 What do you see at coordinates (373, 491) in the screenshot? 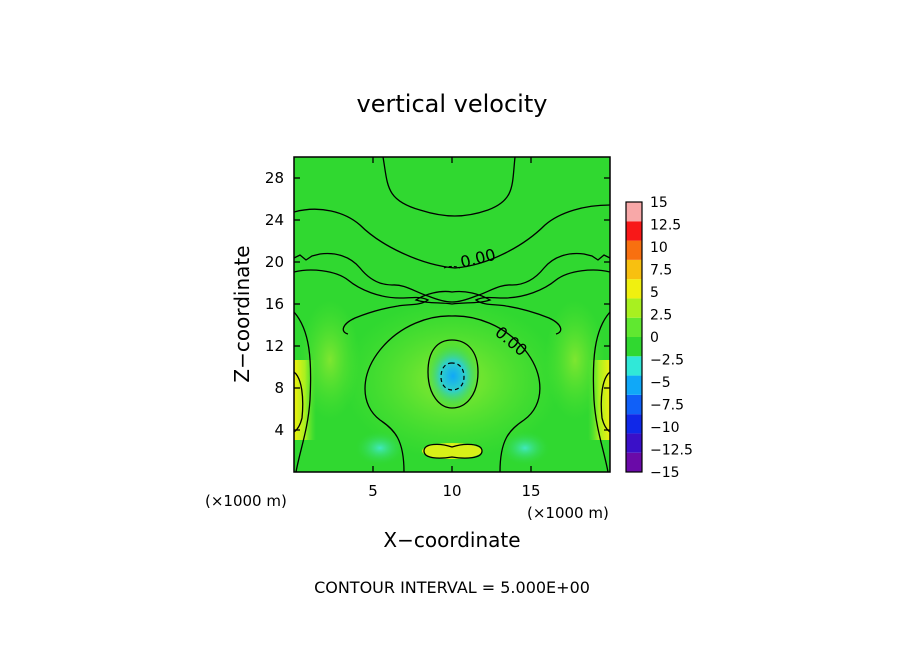
I see `x-tick-label: 5` at bounding box center [373, 491].